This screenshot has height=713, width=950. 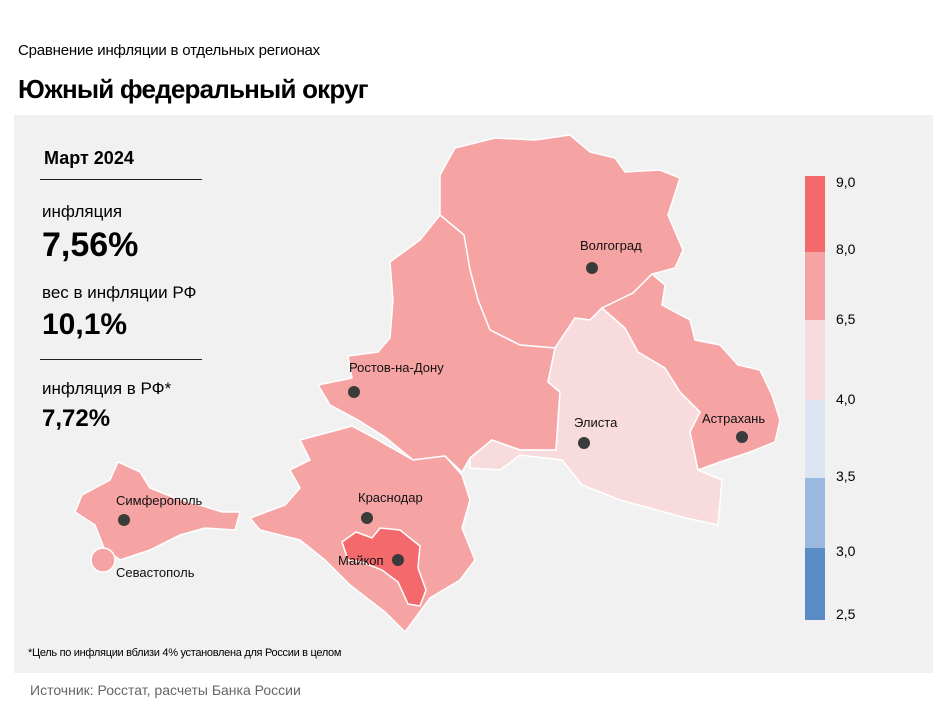 I want to click on region-krasnodar, so click(x=362, y=529).